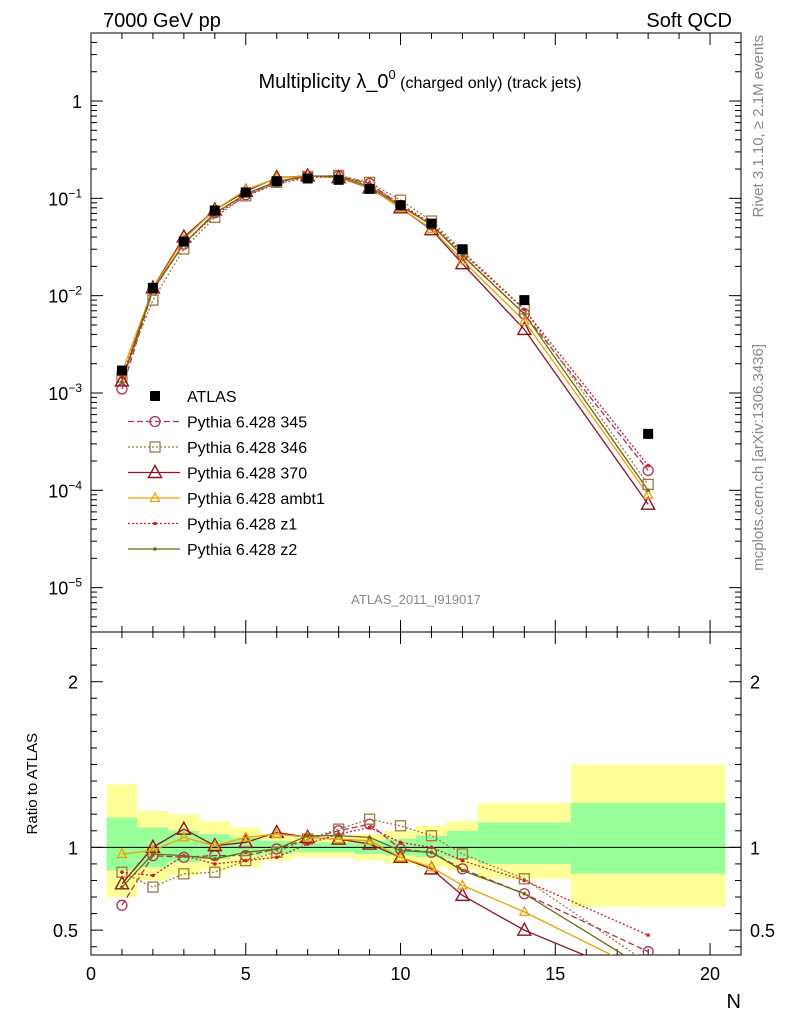  What do you see at coordinates (367, 894) in the screenshot?
I see `ratio-line-pythia-6-428-ambt1` at bounding box center [367, 894].